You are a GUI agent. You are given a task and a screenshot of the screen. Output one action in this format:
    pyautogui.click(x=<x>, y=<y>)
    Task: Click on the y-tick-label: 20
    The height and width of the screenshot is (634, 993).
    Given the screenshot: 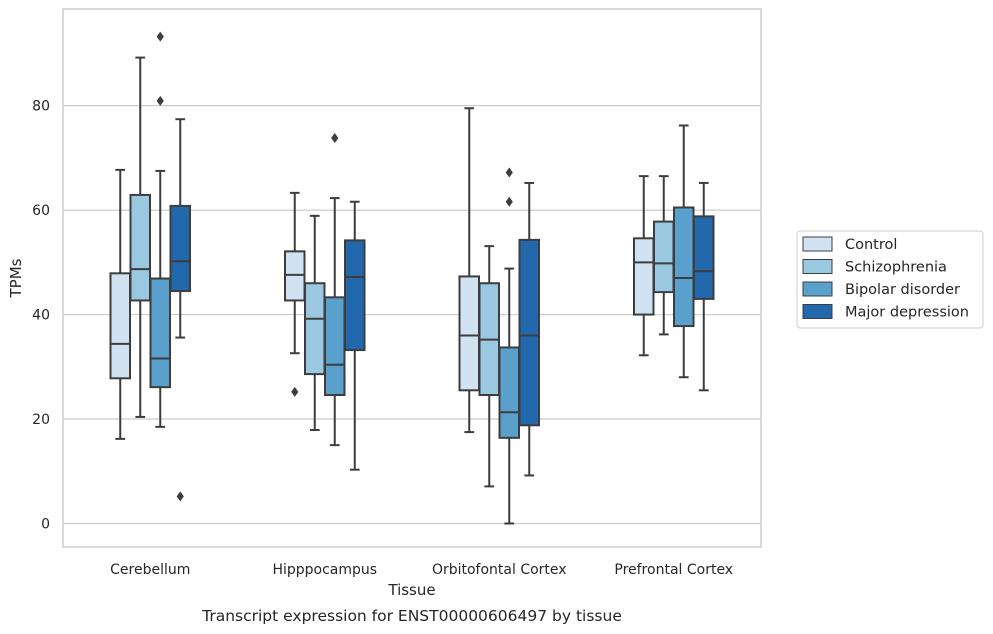 What is the action you would take?
    pyautogui.click(x=41, y=420)
    